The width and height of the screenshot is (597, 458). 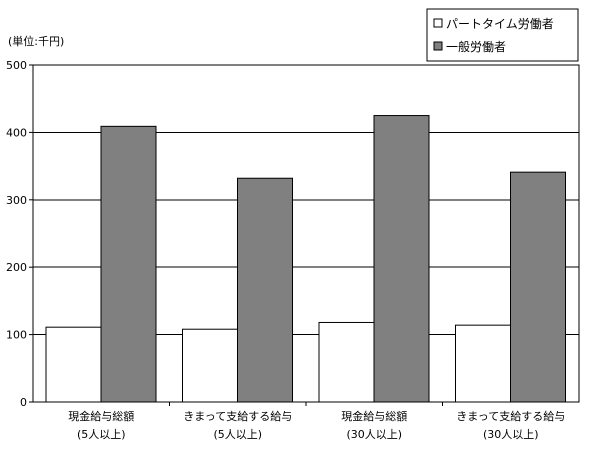 I want to click on legend-swatch-general, so click(x=438, y=46).